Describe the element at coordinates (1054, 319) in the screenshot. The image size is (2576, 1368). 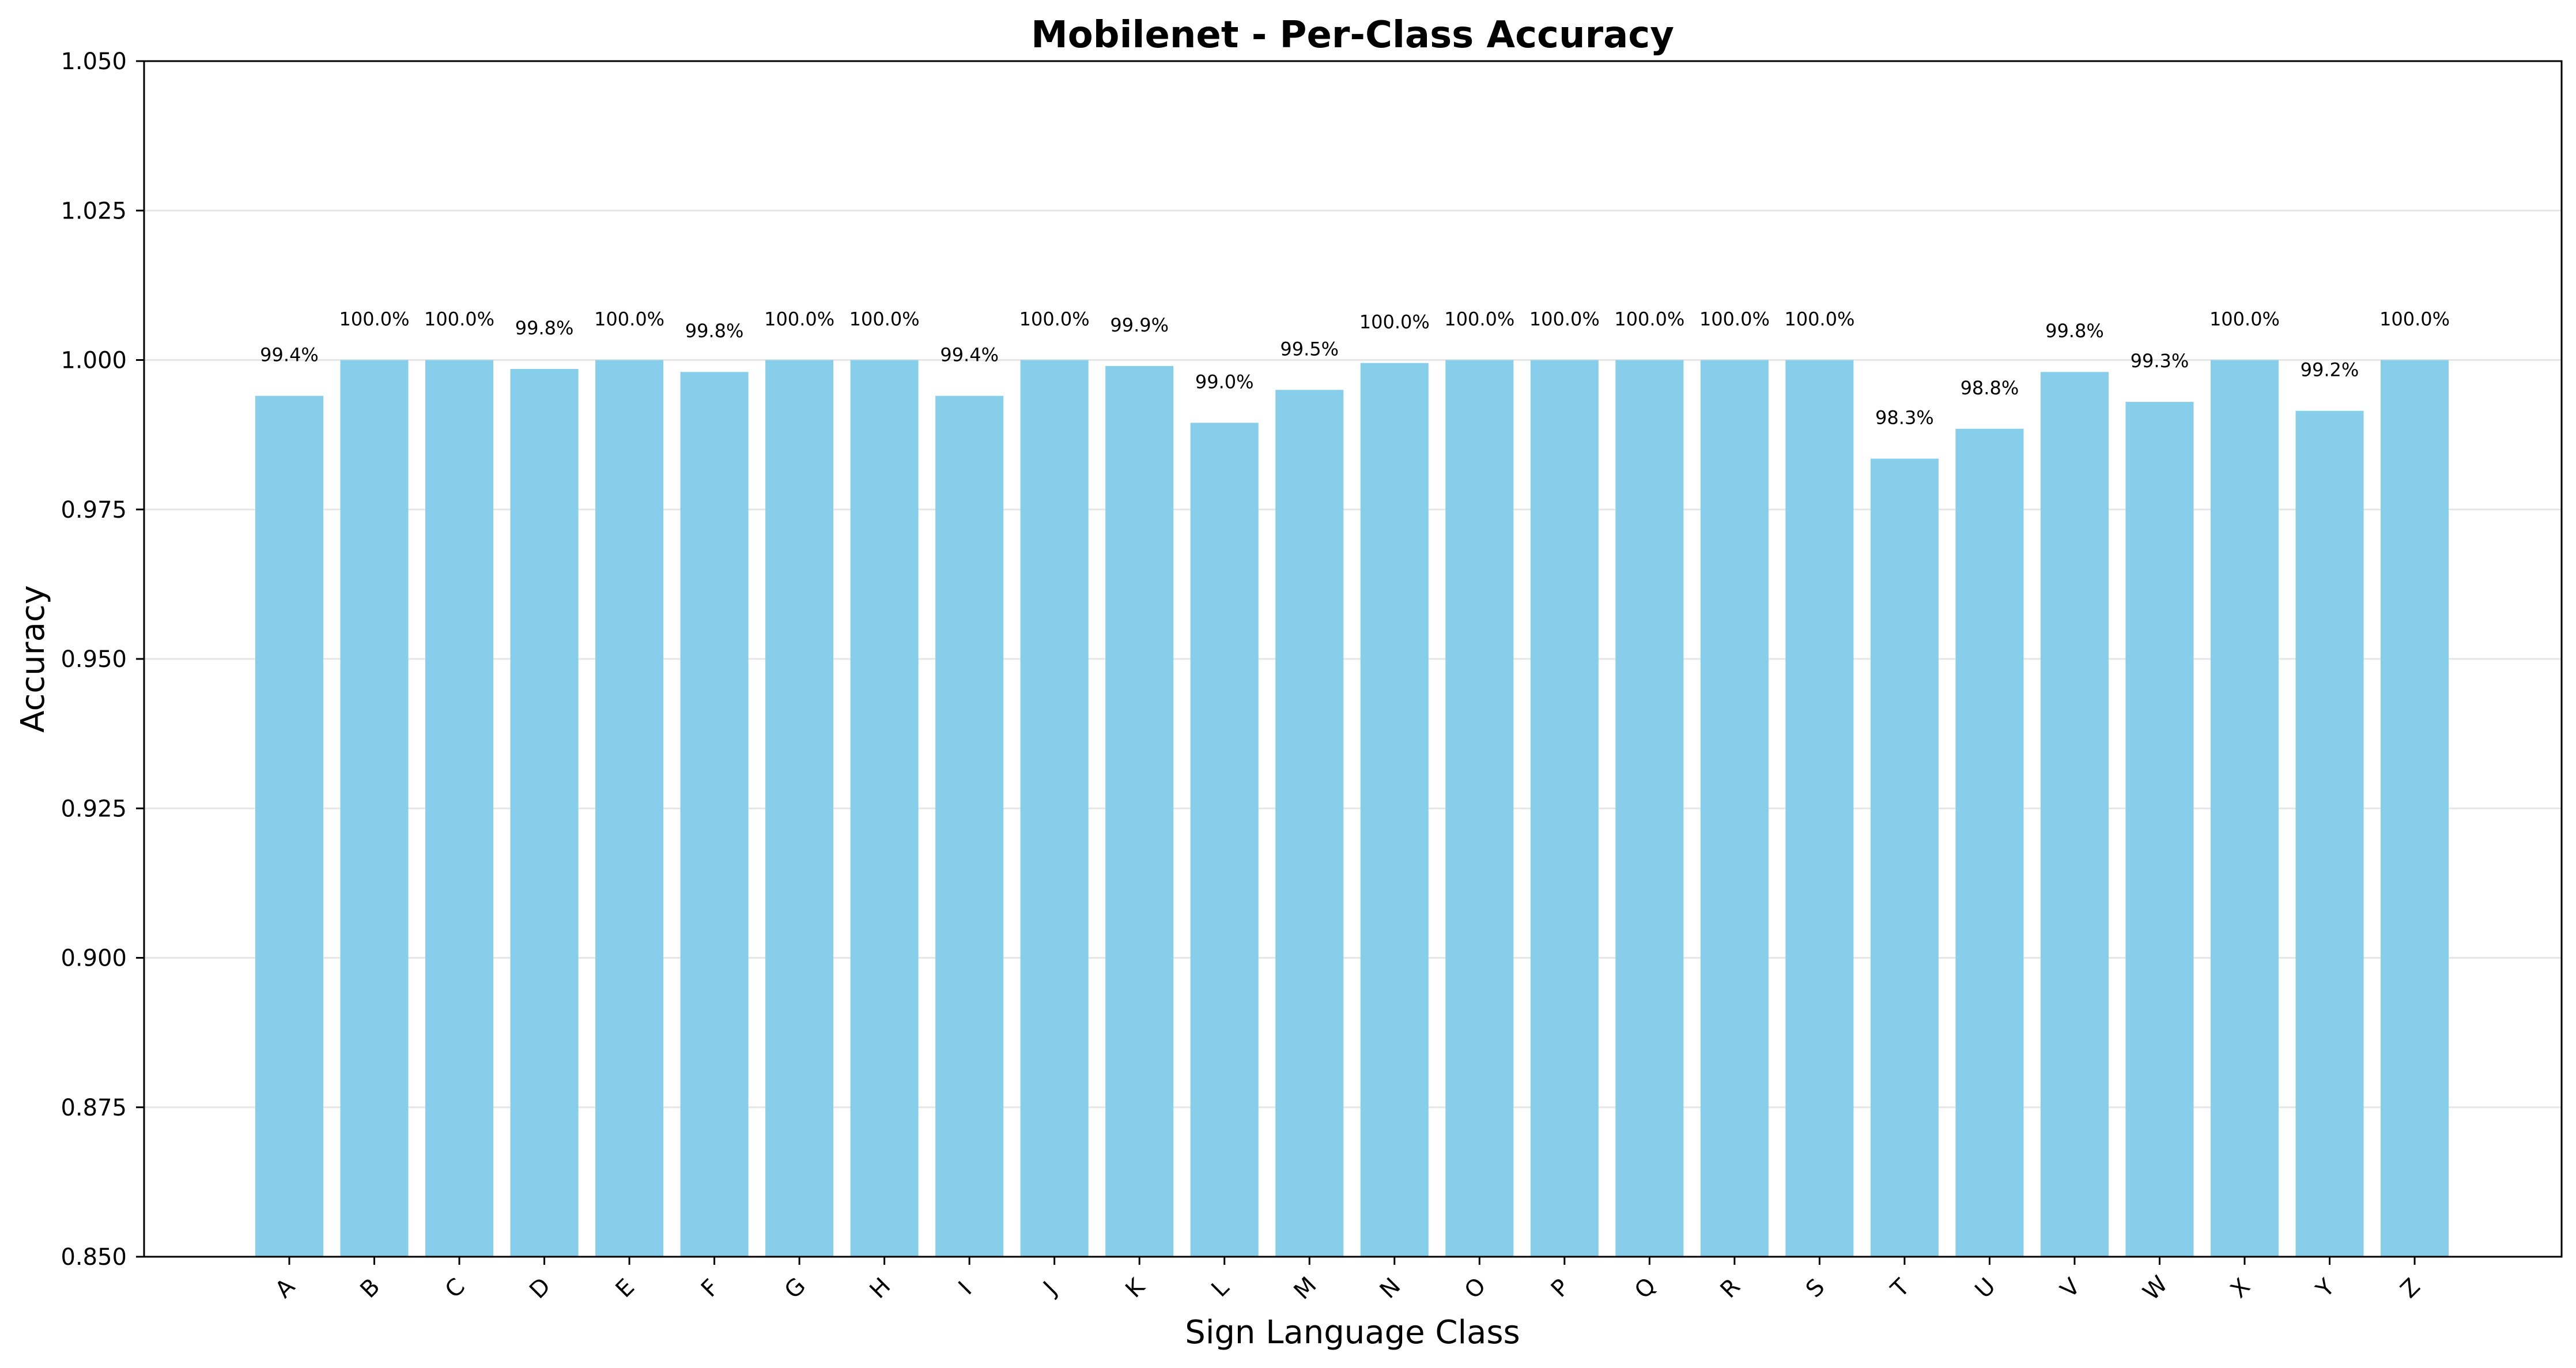
I see `data-label-j: 100.0%` at that location.